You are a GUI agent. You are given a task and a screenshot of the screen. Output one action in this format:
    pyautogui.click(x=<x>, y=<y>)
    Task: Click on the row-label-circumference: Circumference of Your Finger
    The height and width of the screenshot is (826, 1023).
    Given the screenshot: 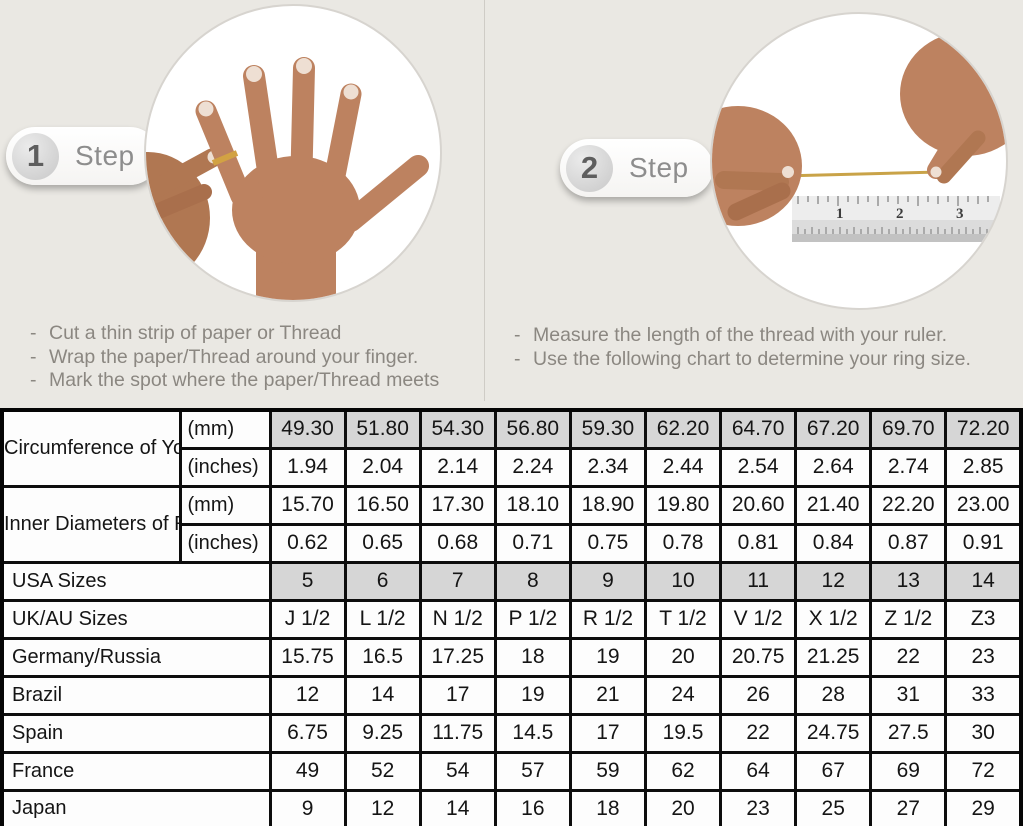 What is the action you would take?
    pyautogui.click(x=91, y=448)
    